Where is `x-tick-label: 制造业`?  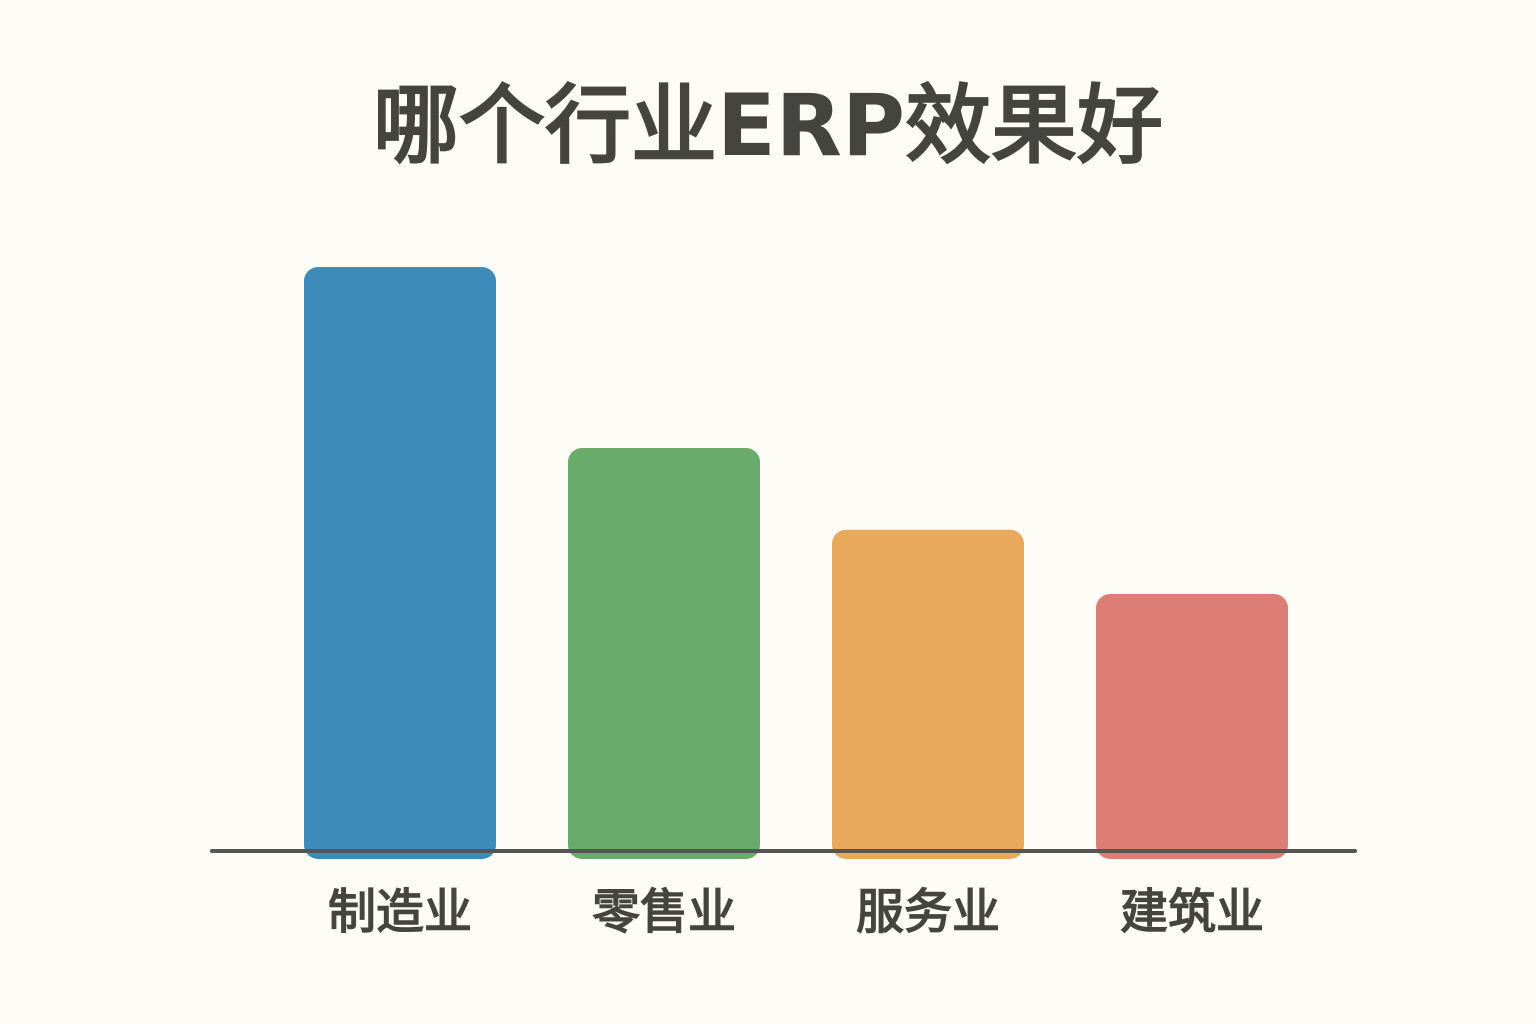 x-tick-label: 制造业 is located at coordinates (400, 912).